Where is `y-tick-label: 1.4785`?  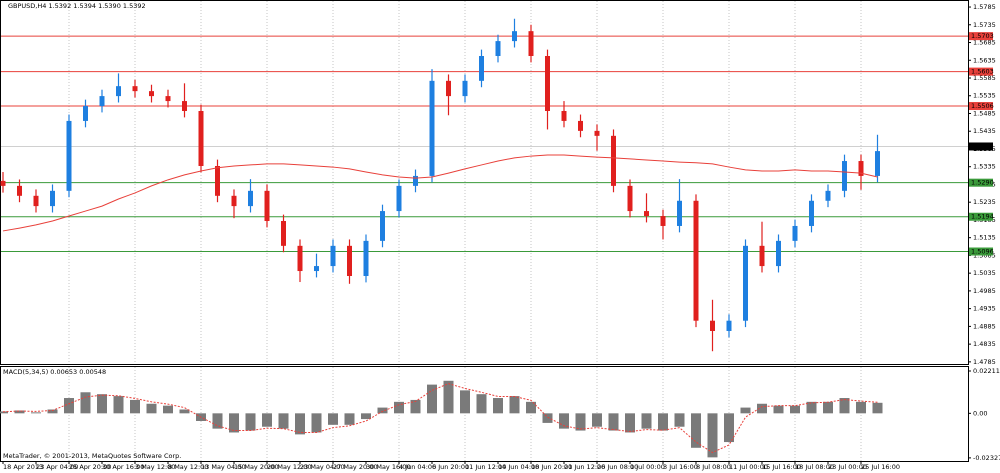 y-tick-label: 1.4785 is located at coordinates (984, 362).